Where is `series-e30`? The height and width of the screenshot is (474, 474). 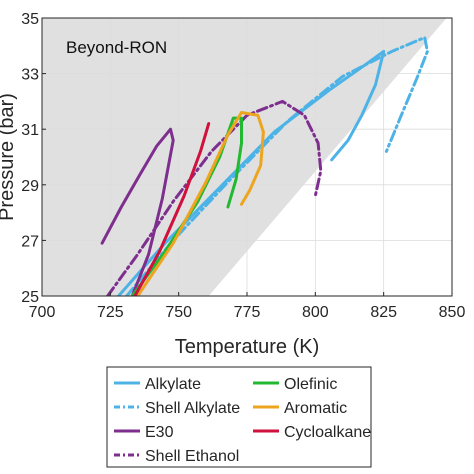 series-e30 is located at coordinates (137, 211).